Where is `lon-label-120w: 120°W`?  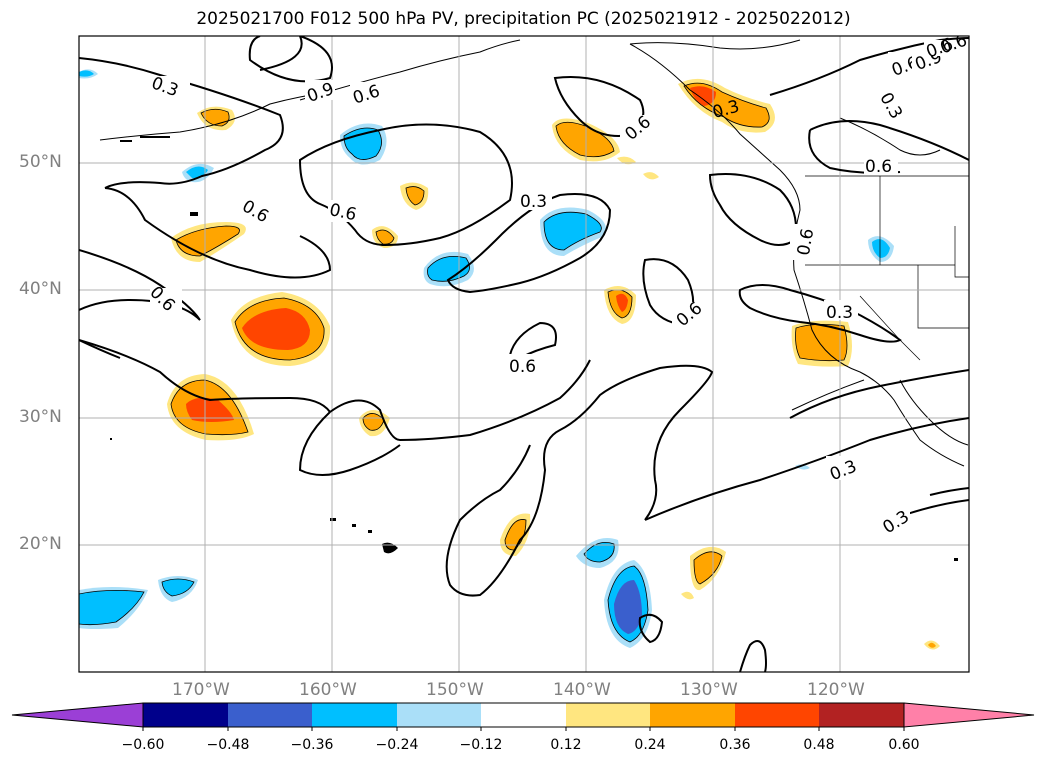
lon-label-120w: 120°W is located at coordinates (836, 690).